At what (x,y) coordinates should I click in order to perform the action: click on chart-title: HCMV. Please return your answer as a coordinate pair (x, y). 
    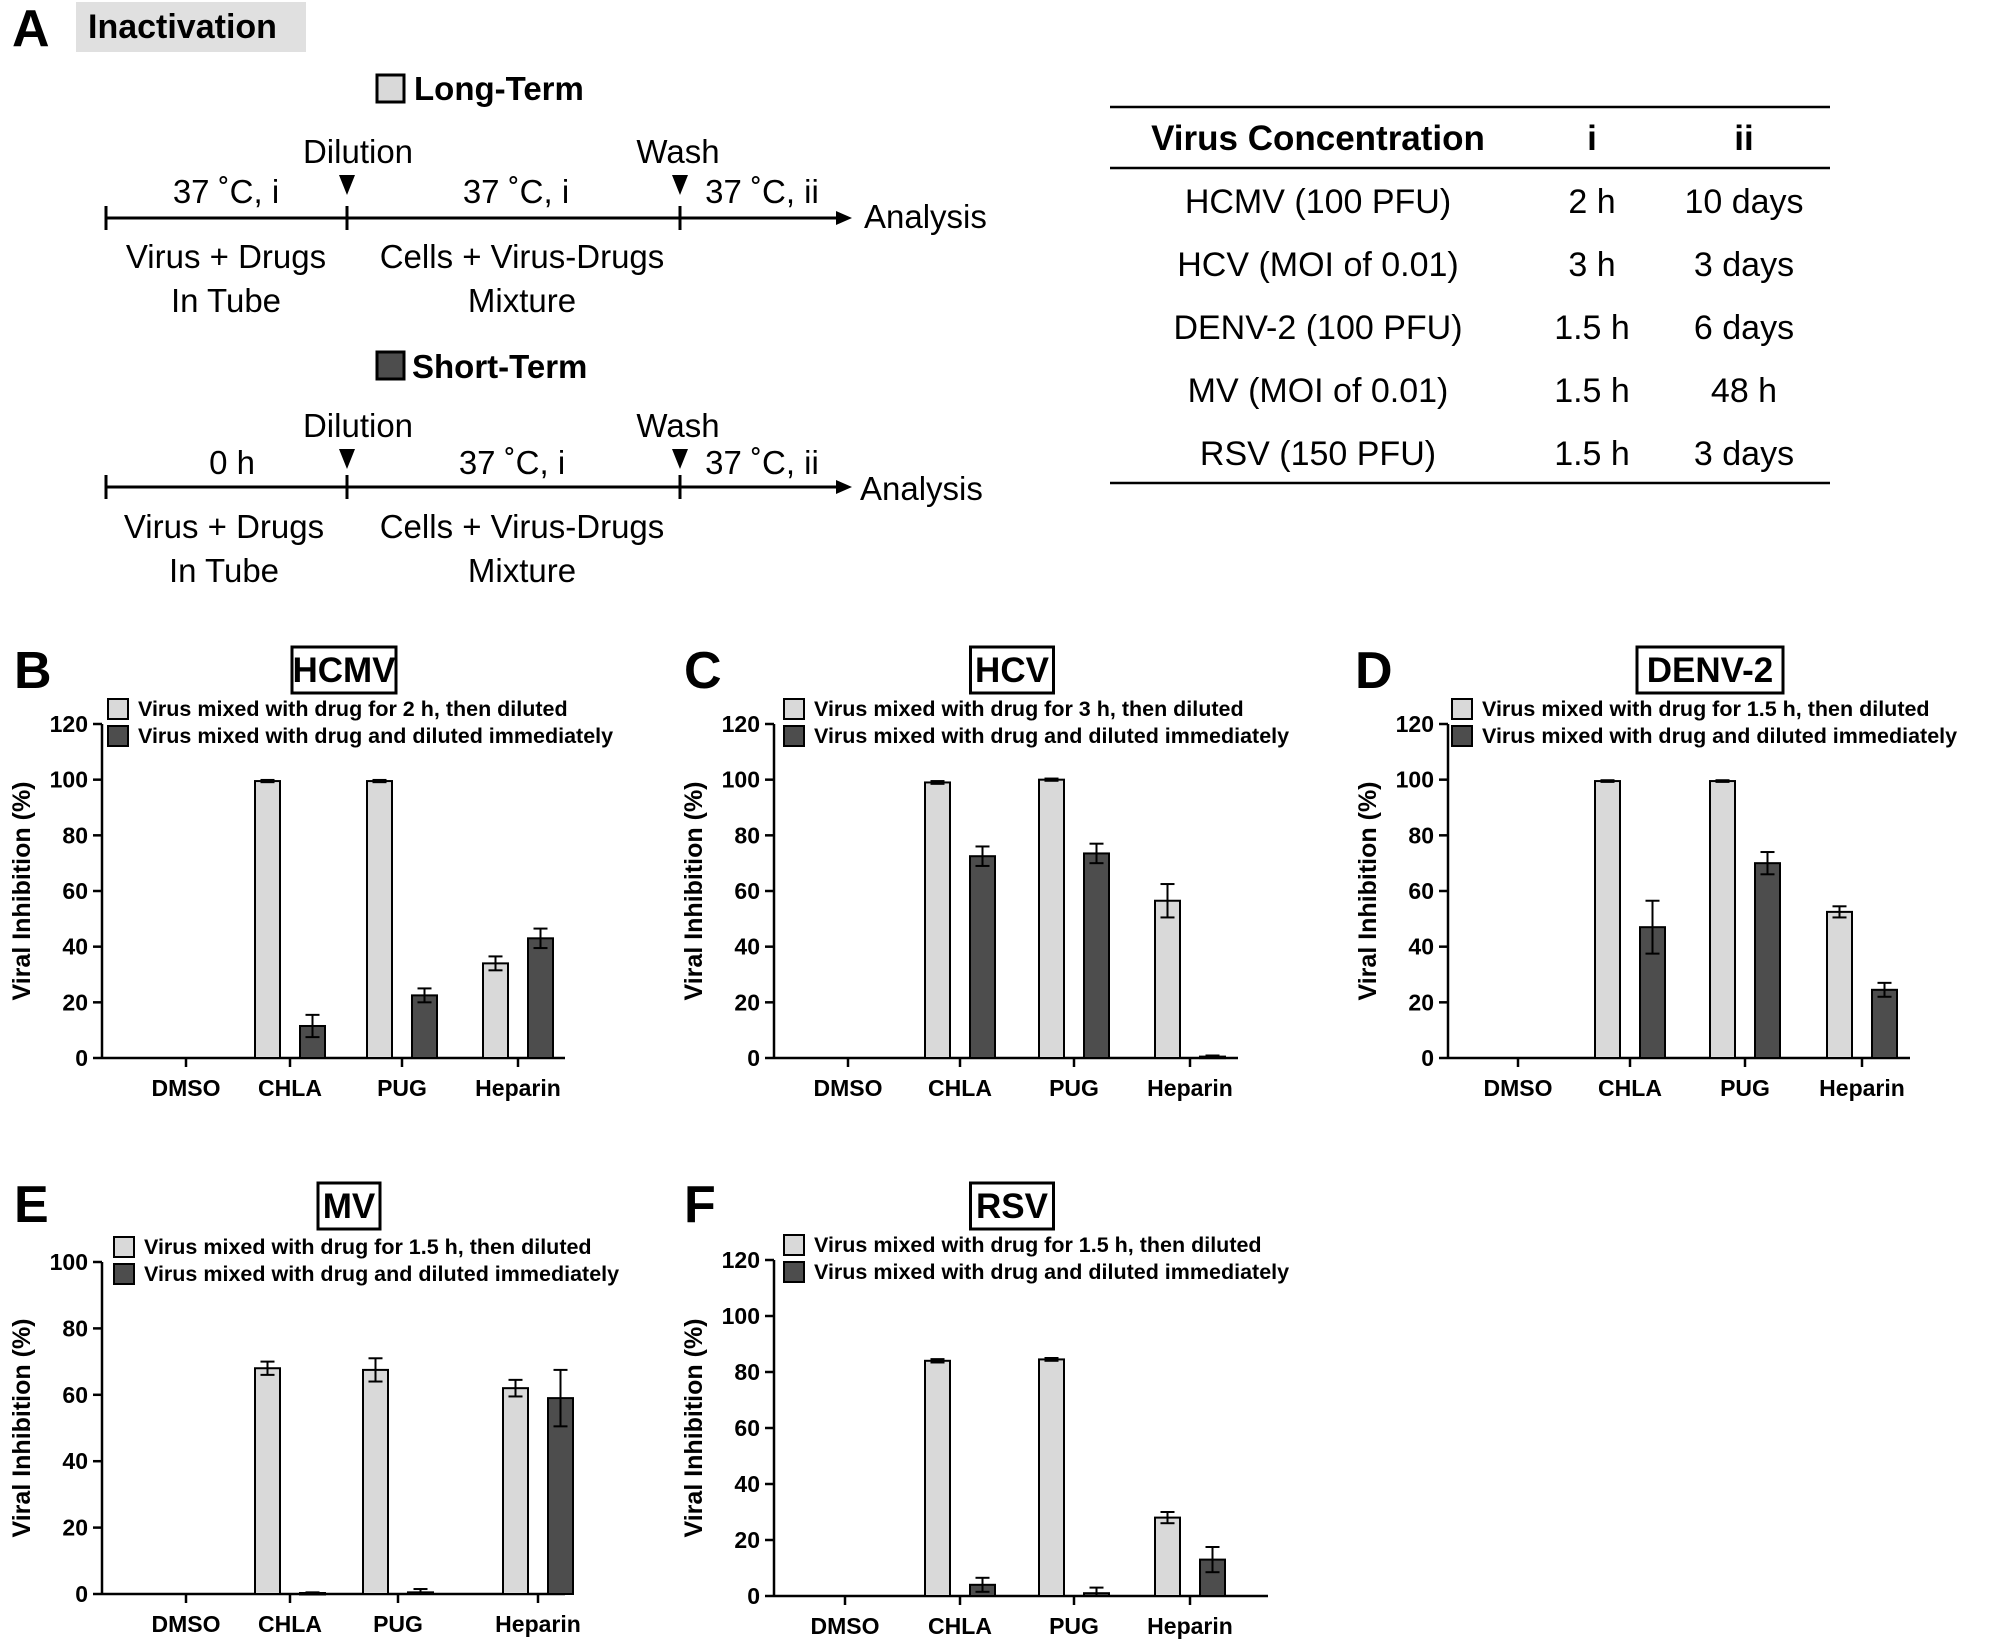
    Looking at the image, I should click on (344, 670).